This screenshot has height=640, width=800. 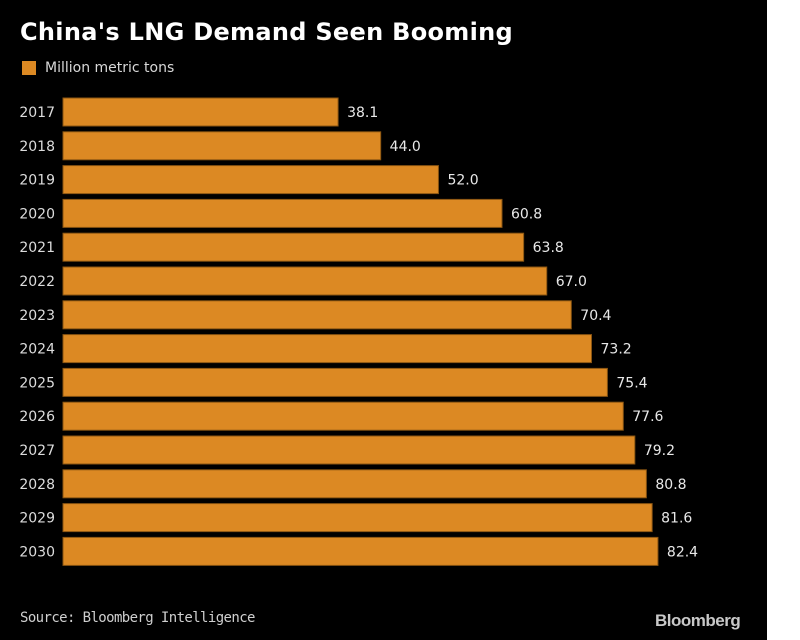 What do you see at coordinates (362, 113) in the screenshot?
I see `data-label: 38.1` at bounding box center [362, 113].